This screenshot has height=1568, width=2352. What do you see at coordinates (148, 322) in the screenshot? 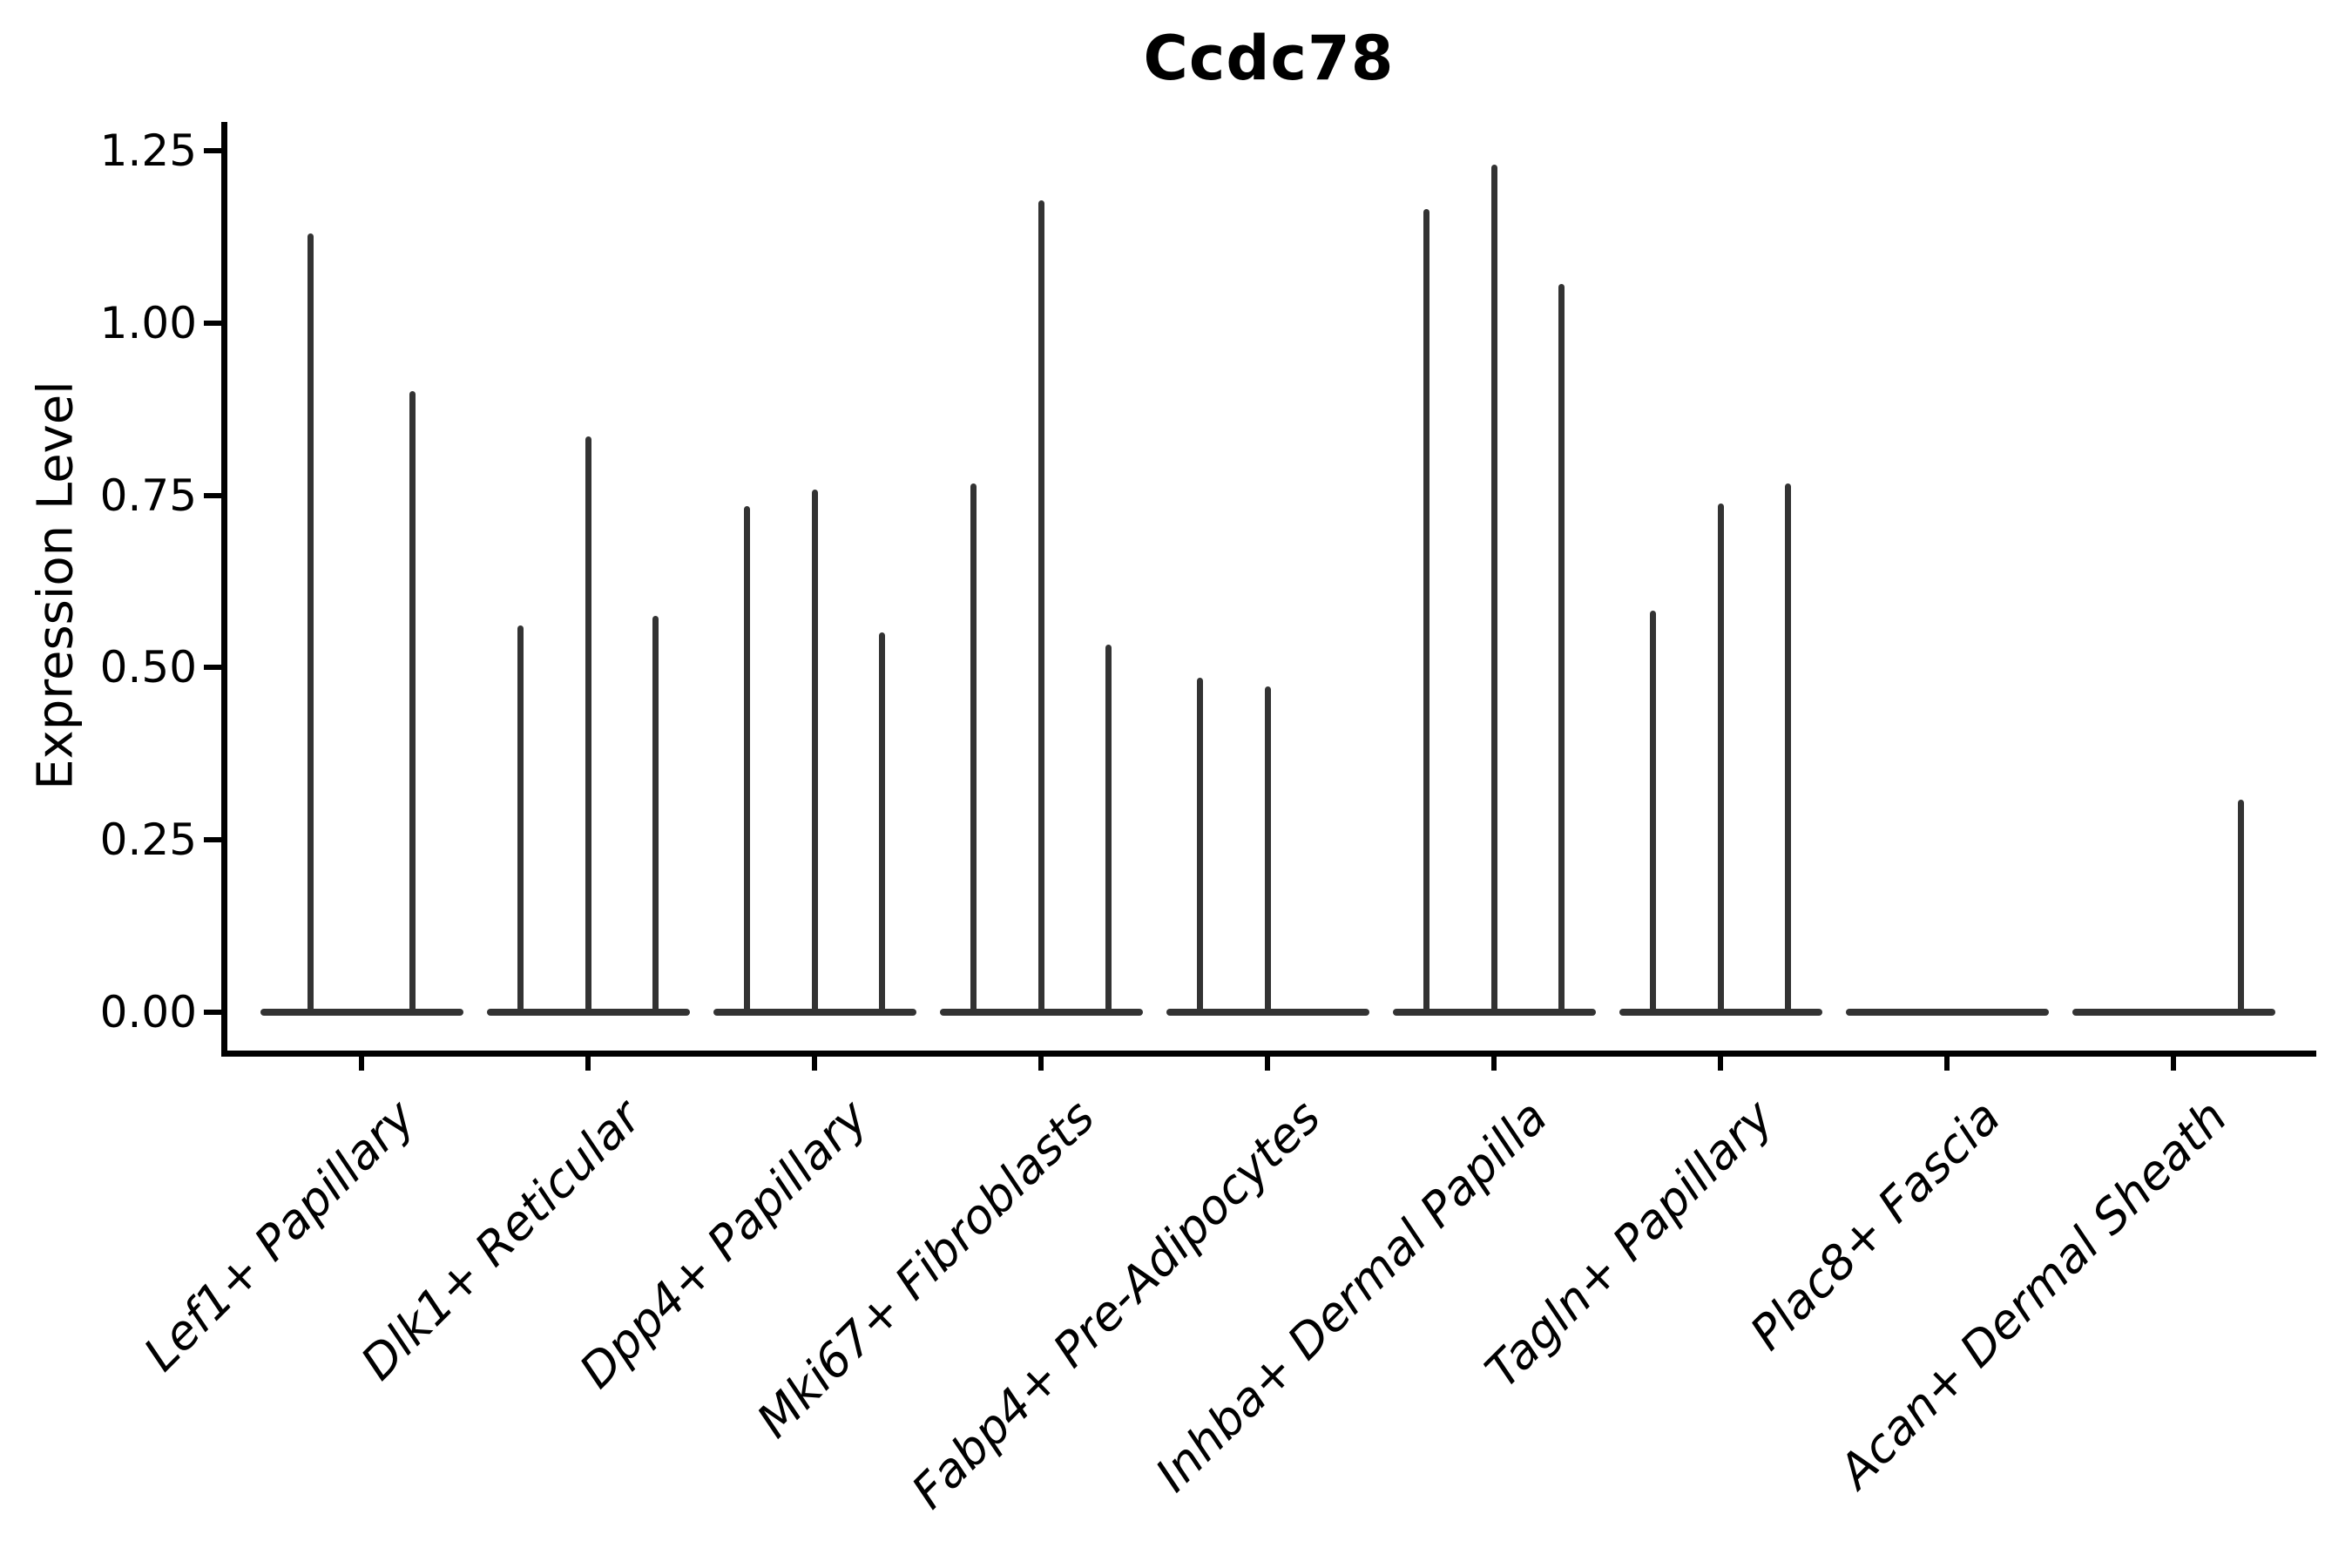
I see `y-tick-label: 1.00` at bounding box center [148, 322].